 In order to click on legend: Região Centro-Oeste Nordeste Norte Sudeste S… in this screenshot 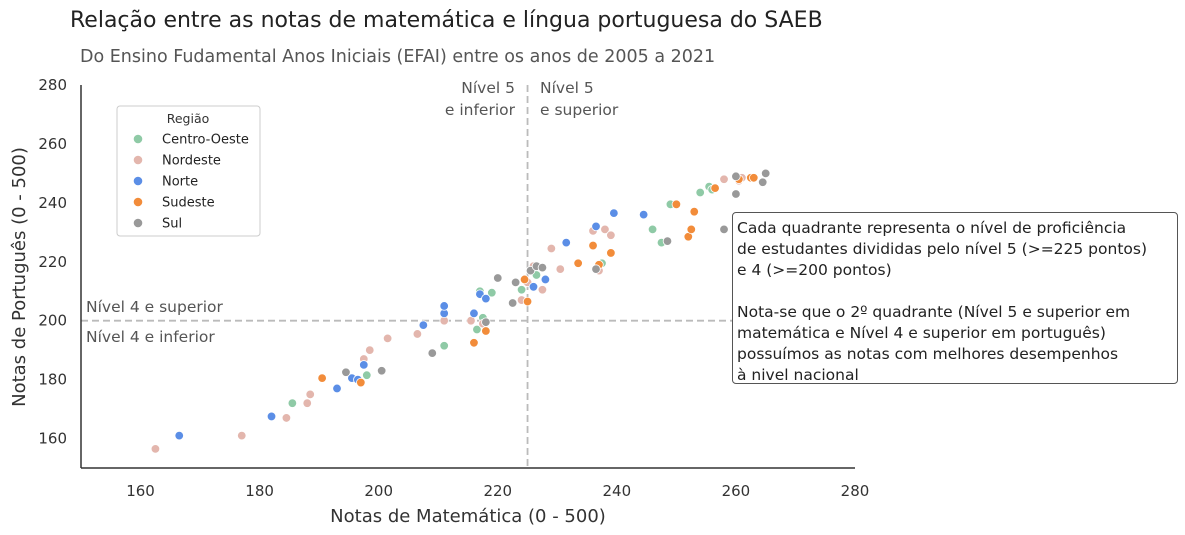, I will do `click(188, 171)`.